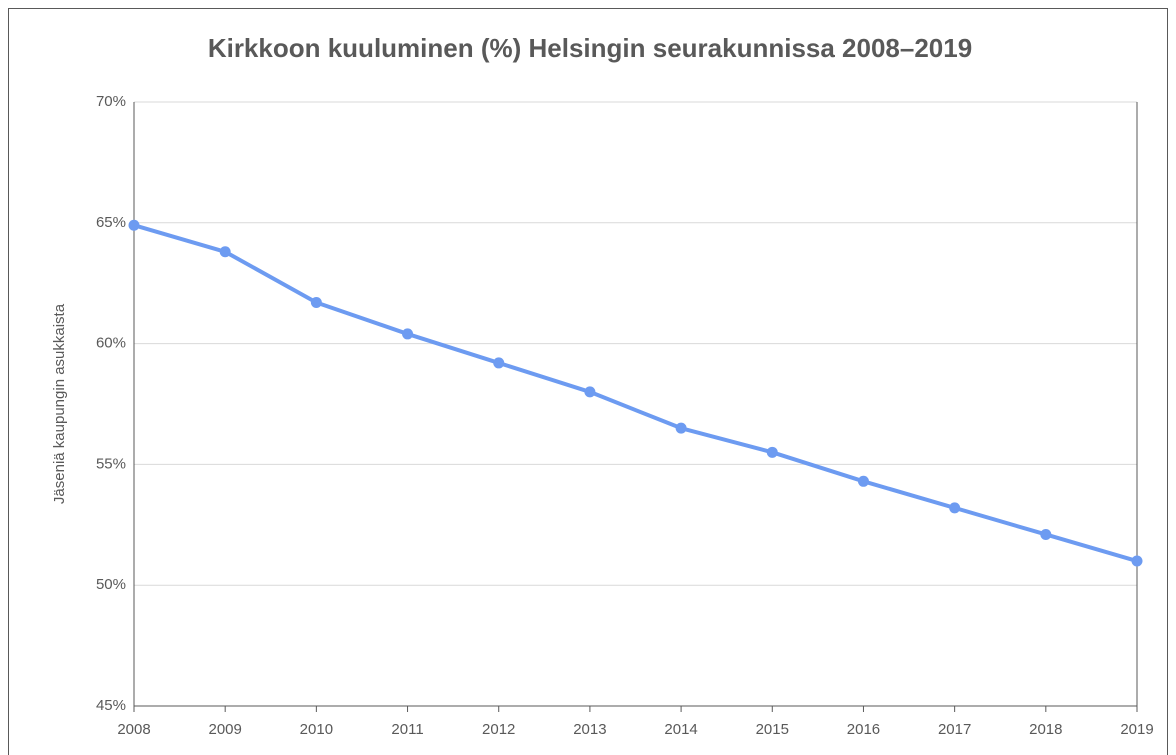 Image resolution: width=1176 pixels, height=755 pixels. Describe the element at coordinates (224, 729) in the screenshot. I see `x-tick-label: 2009` at that location.